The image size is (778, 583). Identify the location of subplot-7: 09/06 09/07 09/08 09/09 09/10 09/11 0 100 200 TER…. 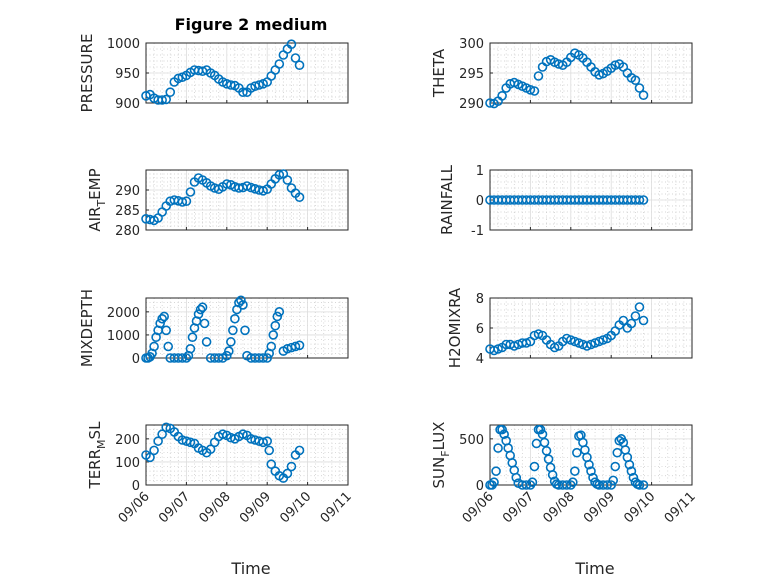
(220, 473).